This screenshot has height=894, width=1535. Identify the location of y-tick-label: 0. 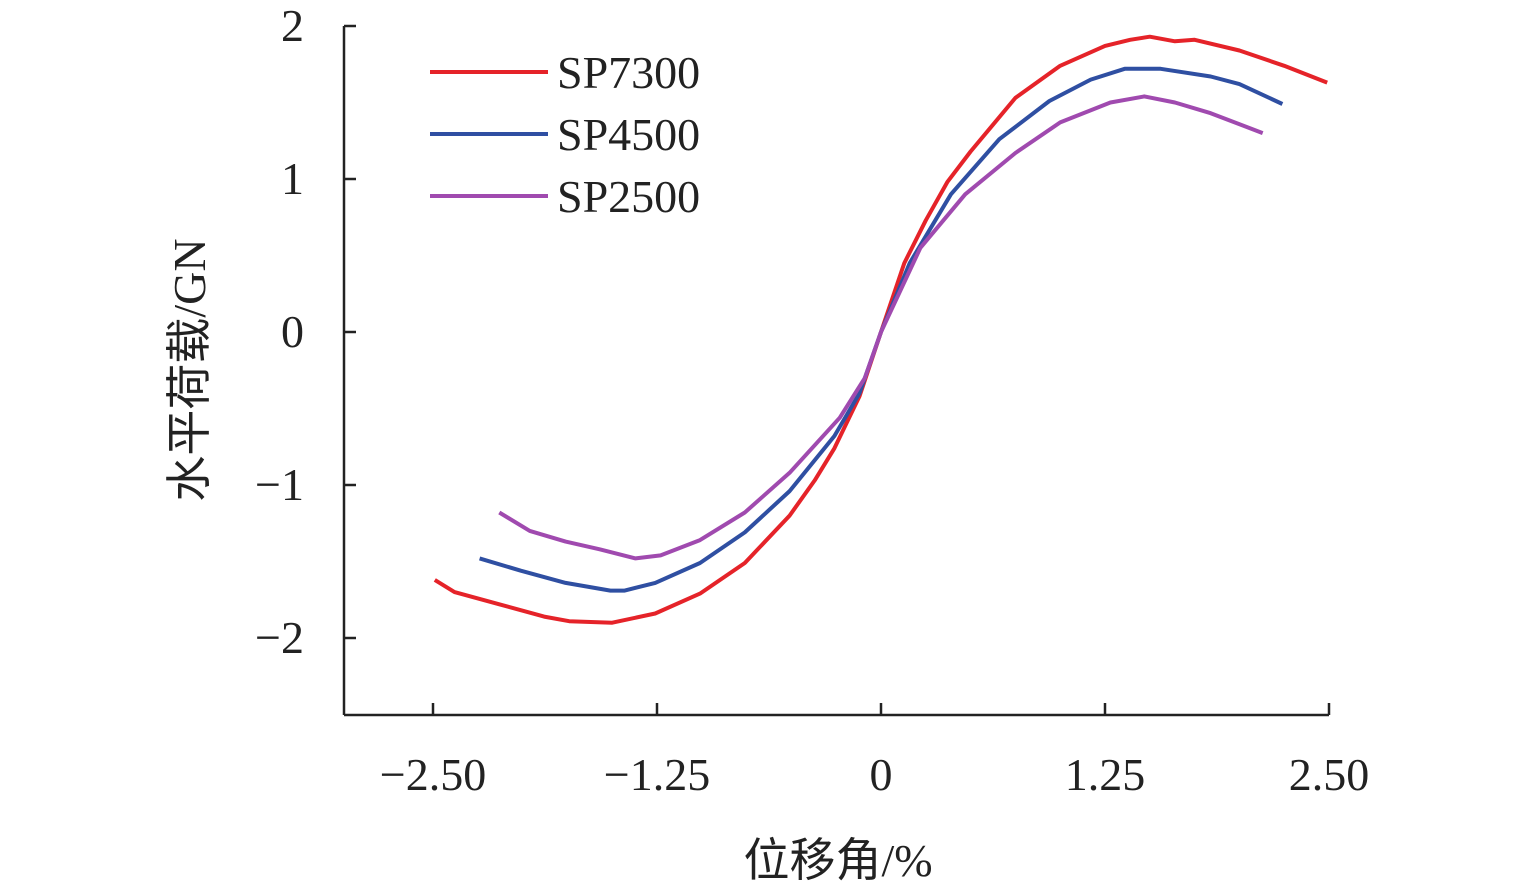
(292, 331).